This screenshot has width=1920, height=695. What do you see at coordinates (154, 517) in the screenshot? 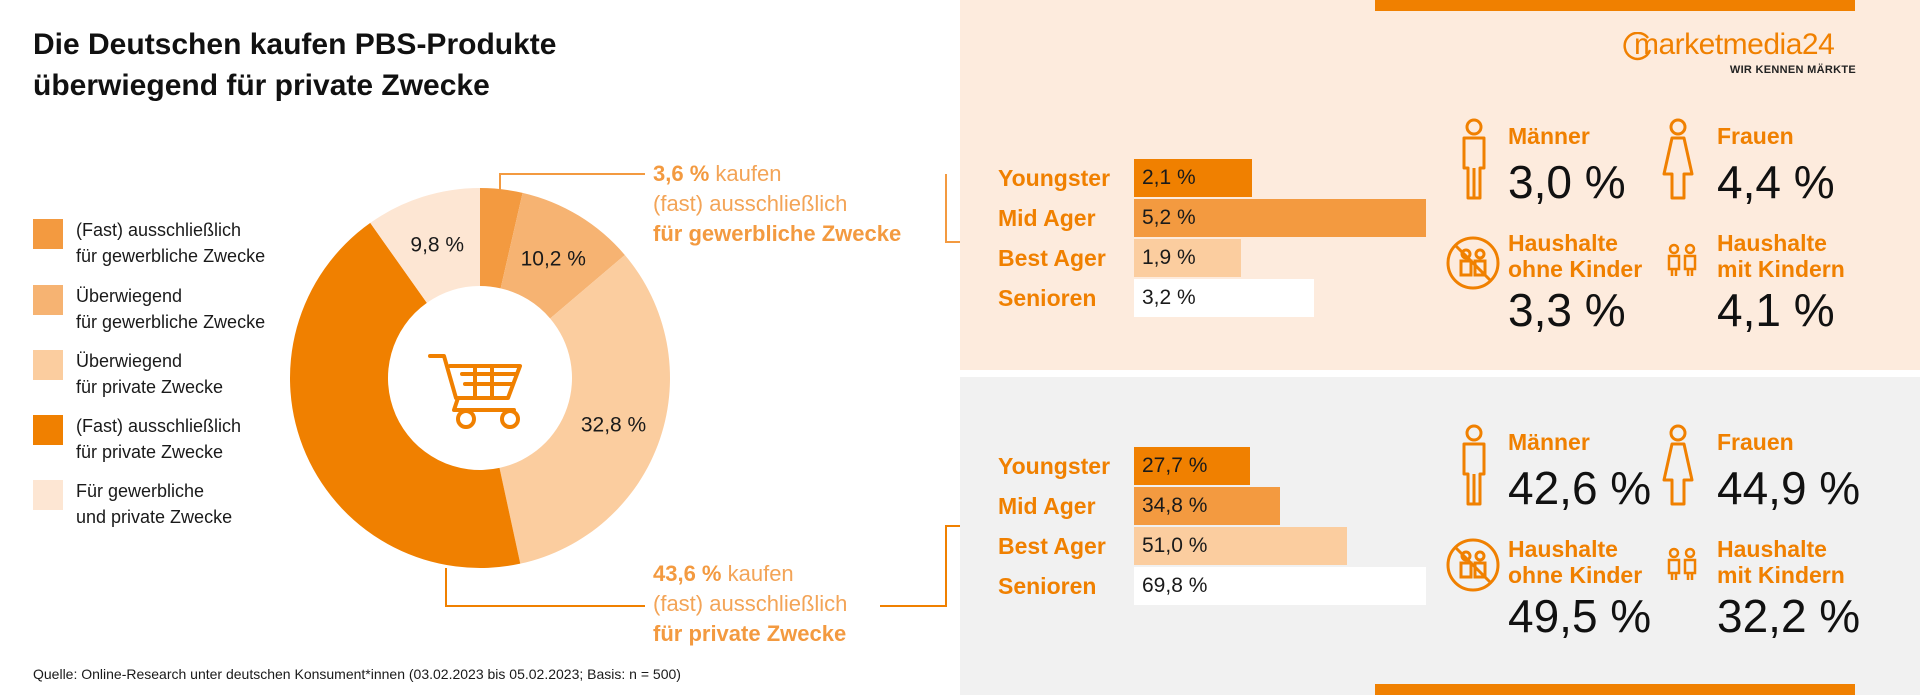
I see `legend-line: und private Zwecke` at bounding box center [154, 517].